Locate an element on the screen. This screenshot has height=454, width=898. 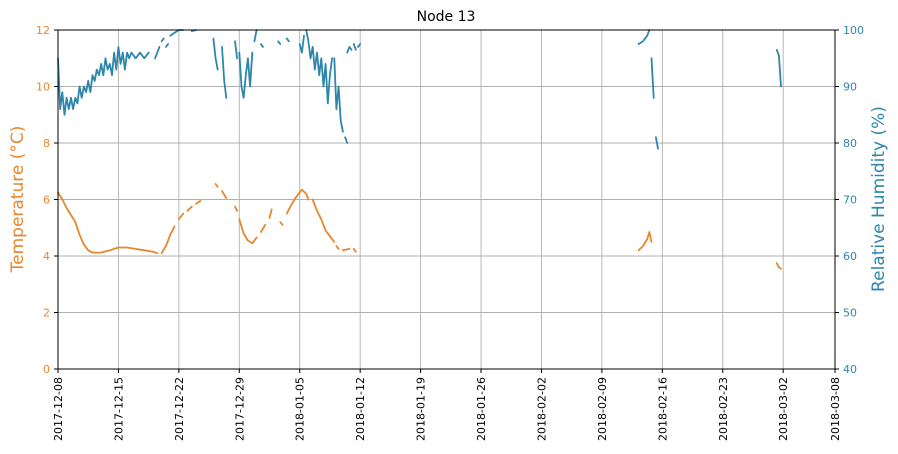
x-tick-label: 2018-02-23 is located at coordinates (723, 409).